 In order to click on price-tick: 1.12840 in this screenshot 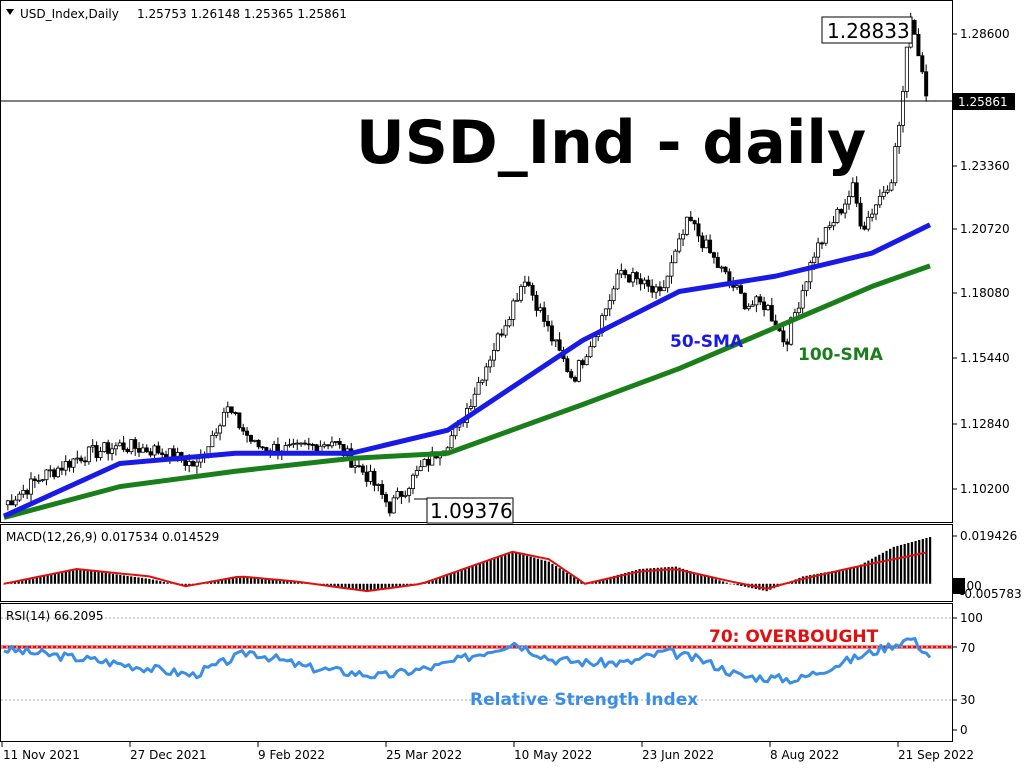, I will do `click(985, 424)`.